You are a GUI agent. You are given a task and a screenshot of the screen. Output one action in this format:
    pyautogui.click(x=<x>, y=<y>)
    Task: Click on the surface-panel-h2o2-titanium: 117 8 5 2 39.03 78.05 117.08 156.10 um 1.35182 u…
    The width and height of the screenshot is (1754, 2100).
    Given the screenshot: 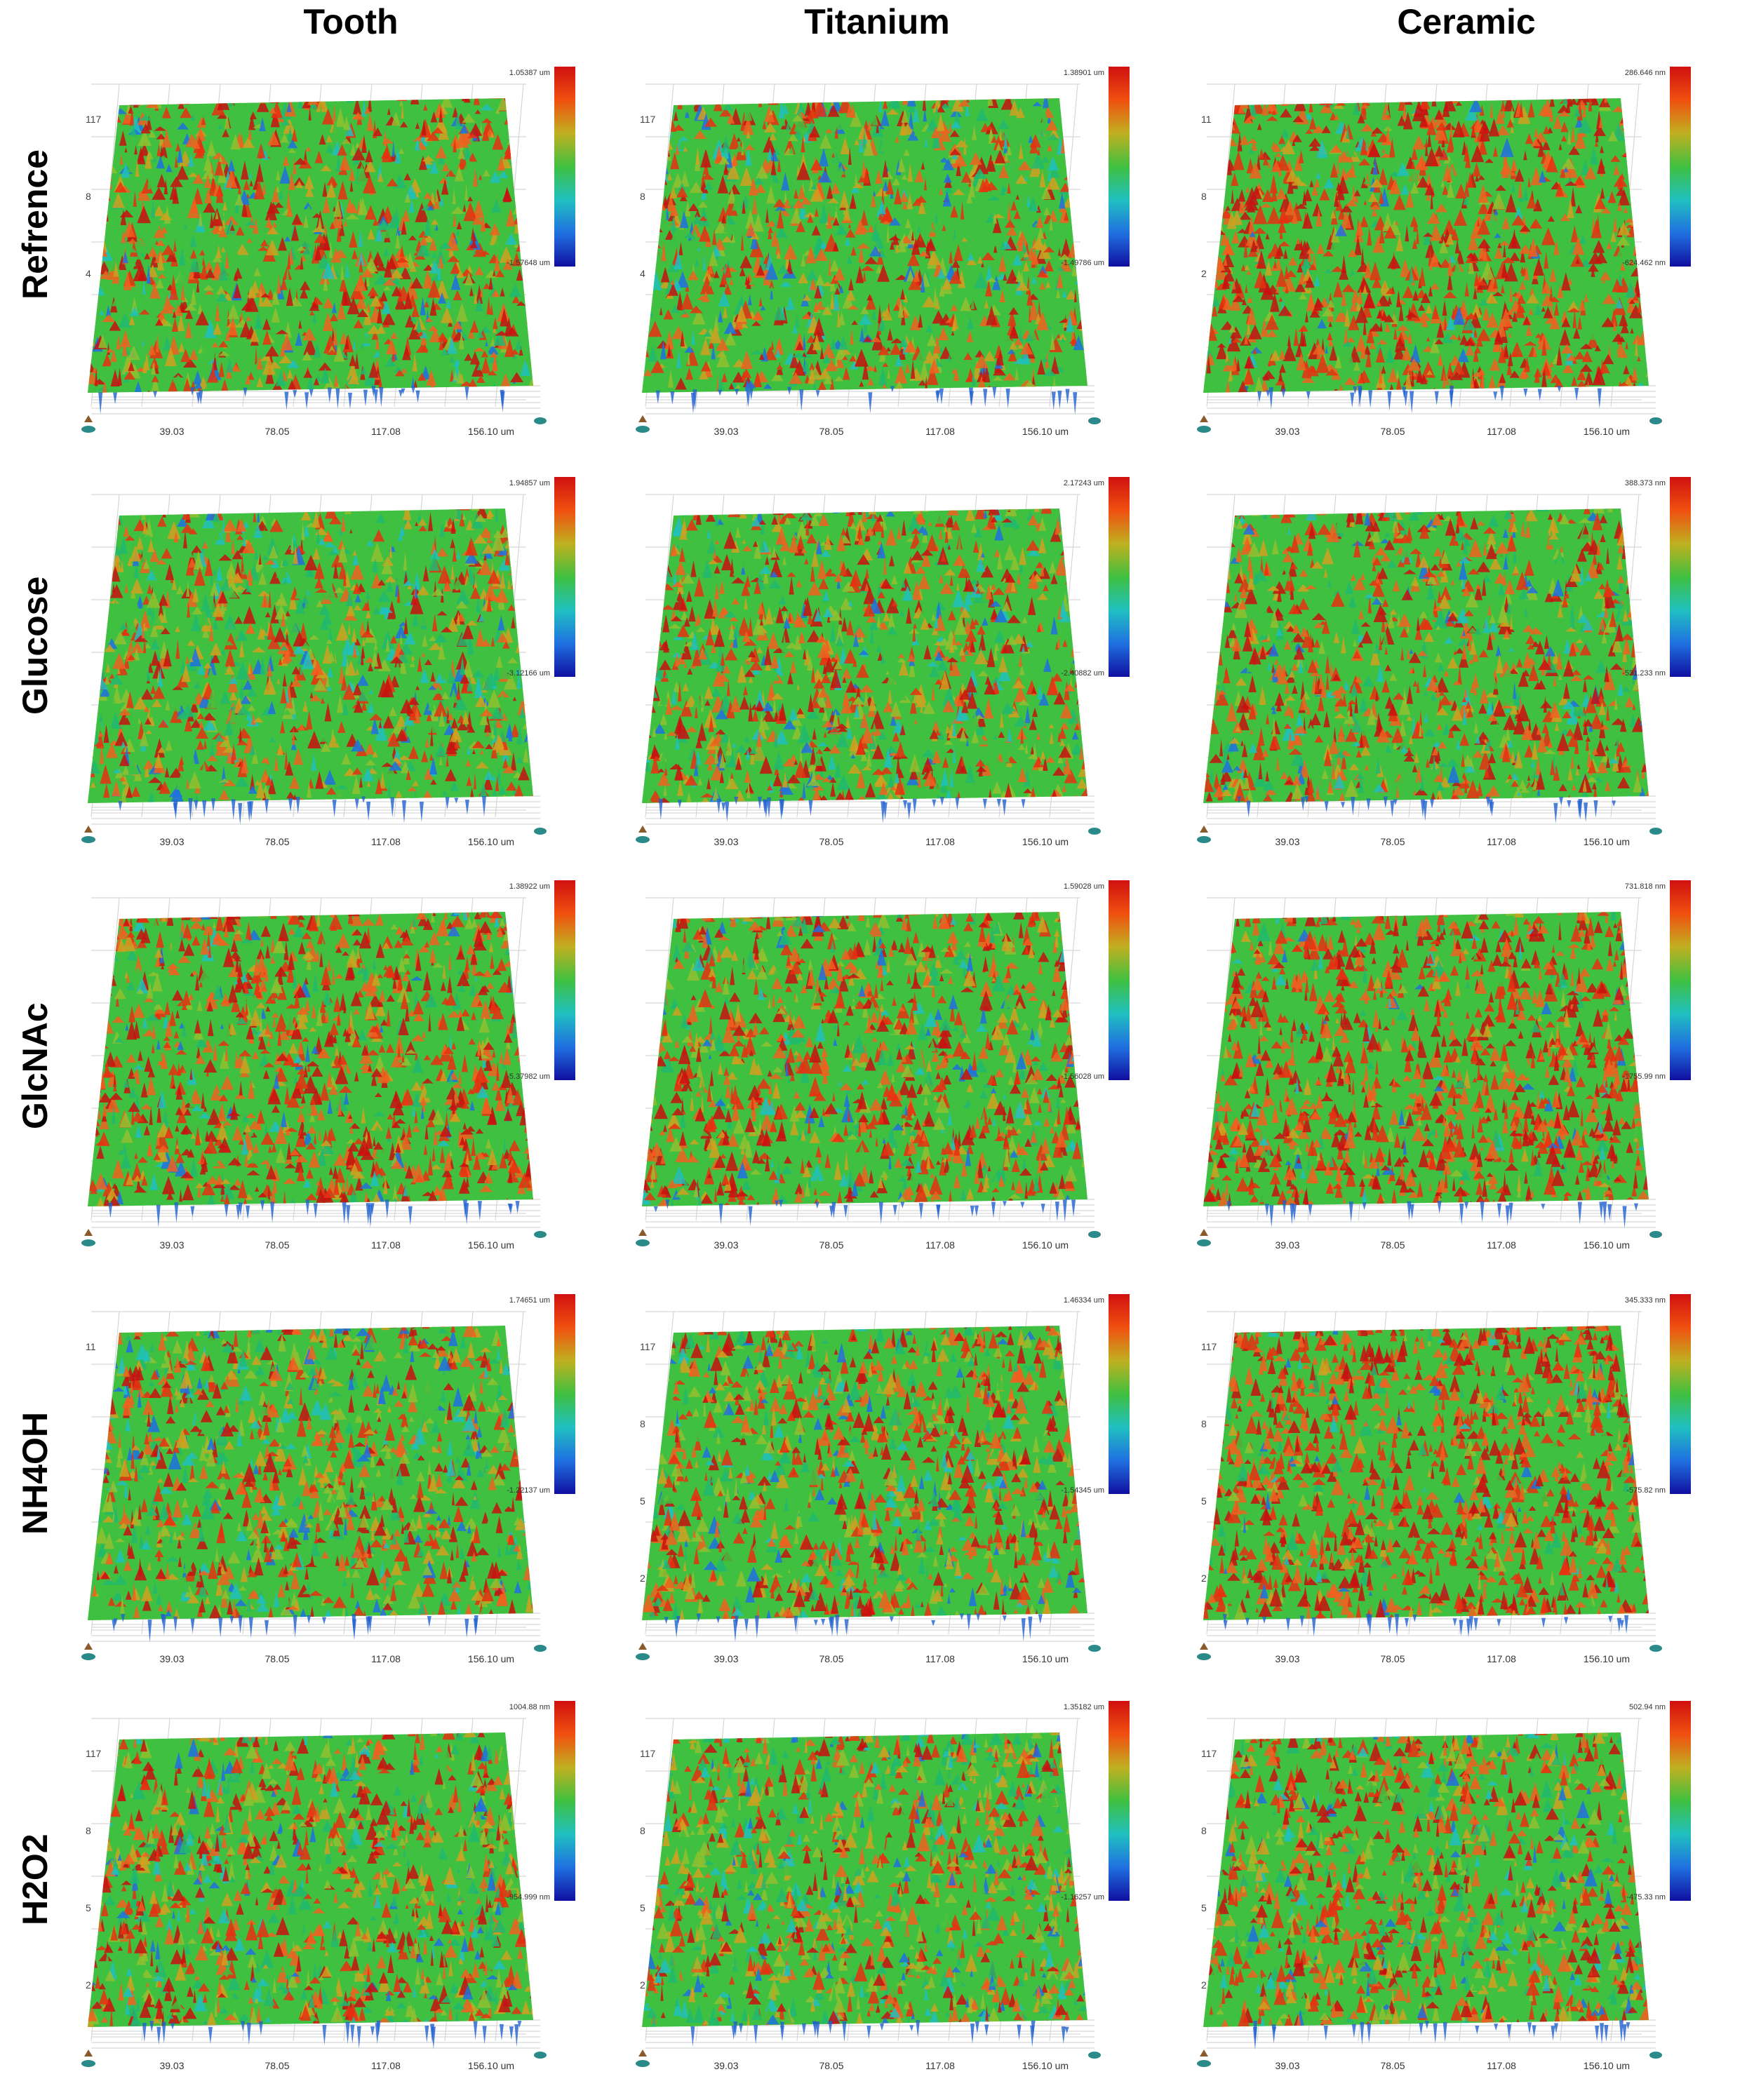 What is the action you would take?
    pyautogui.click(x=898, y=1887)
    